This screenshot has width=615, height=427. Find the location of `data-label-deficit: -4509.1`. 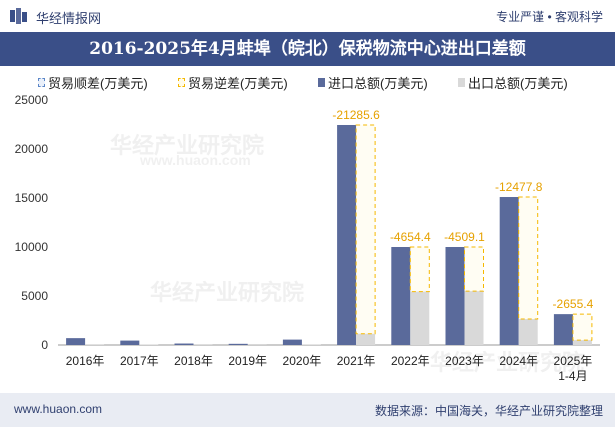

data-label-deficit: -4509.1 is located at coordinates (464, 237).